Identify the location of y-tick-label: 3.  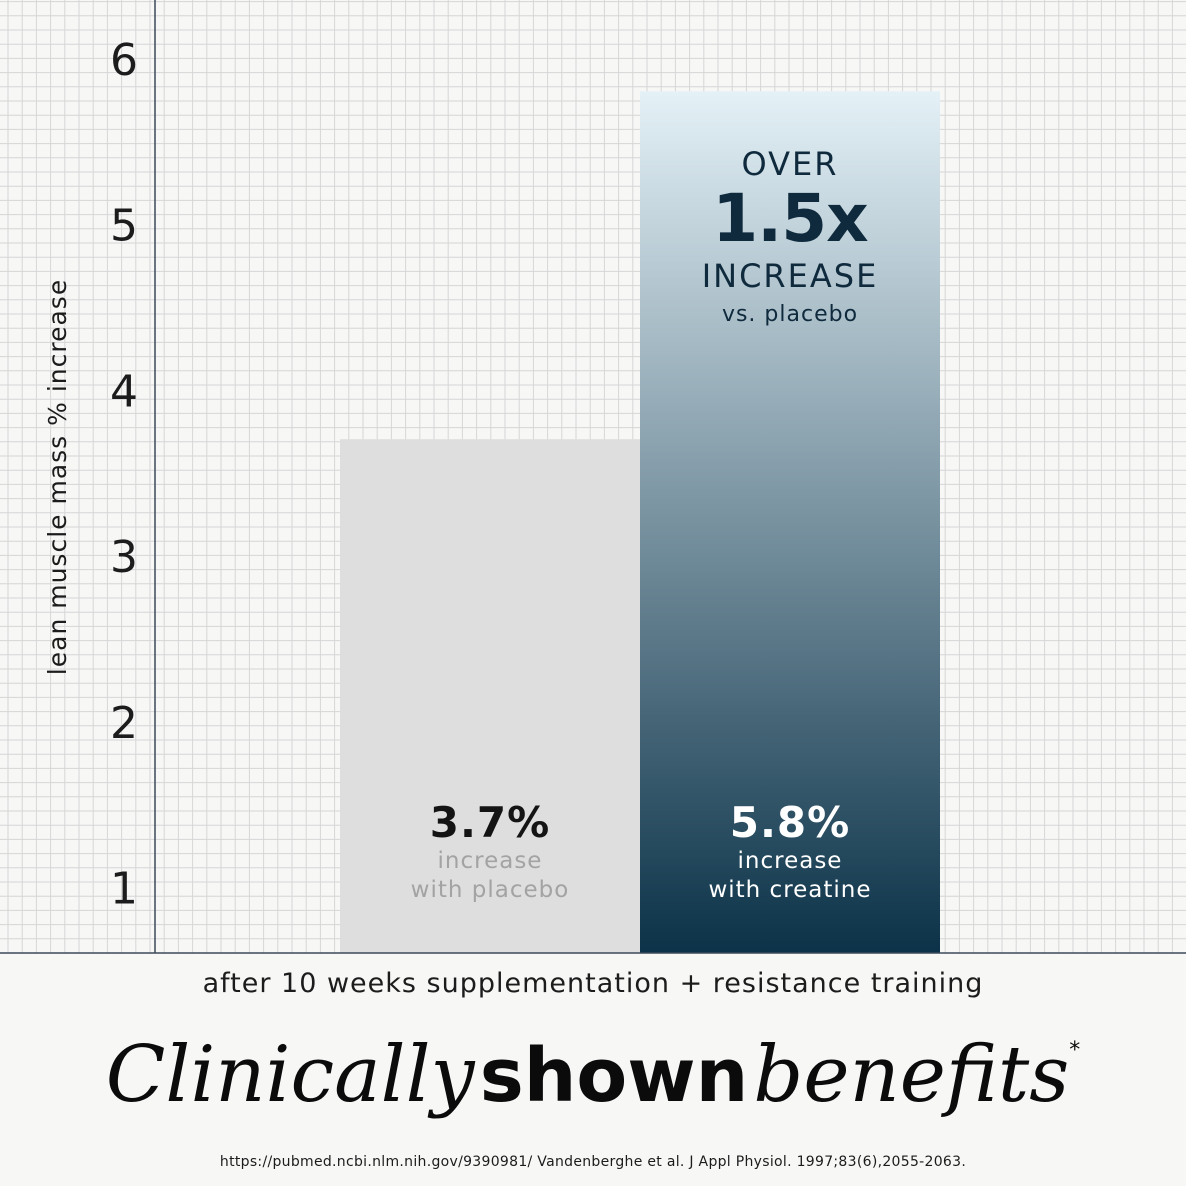
(124, 557).